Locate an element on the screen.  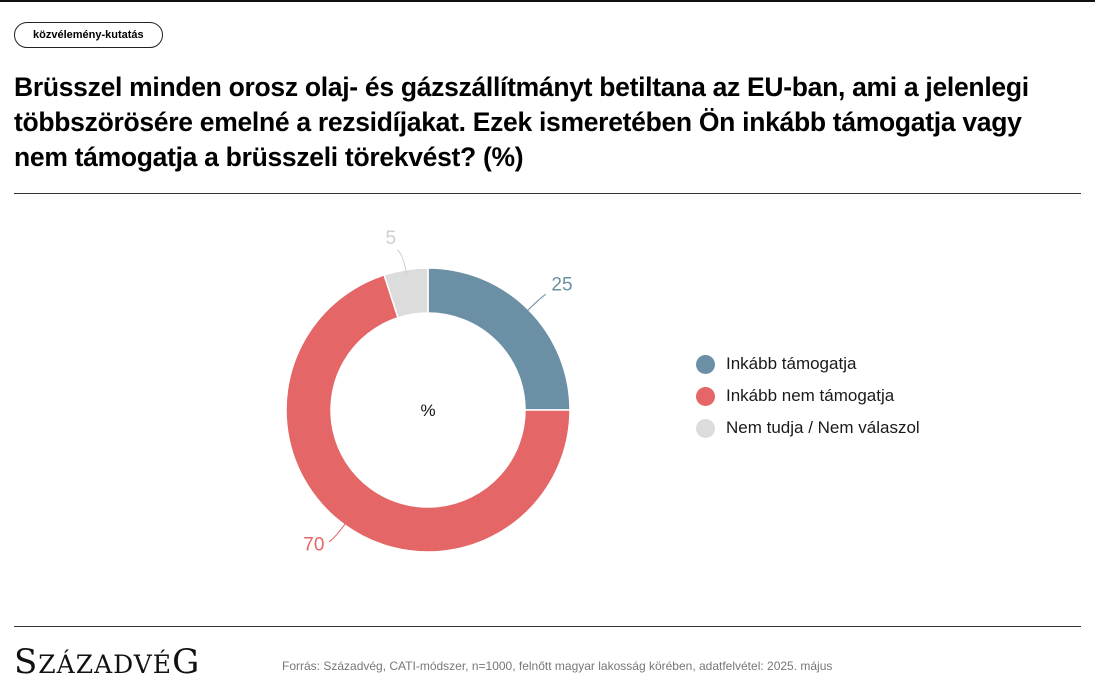
leader-line-support is located at coordinates (535, 304).